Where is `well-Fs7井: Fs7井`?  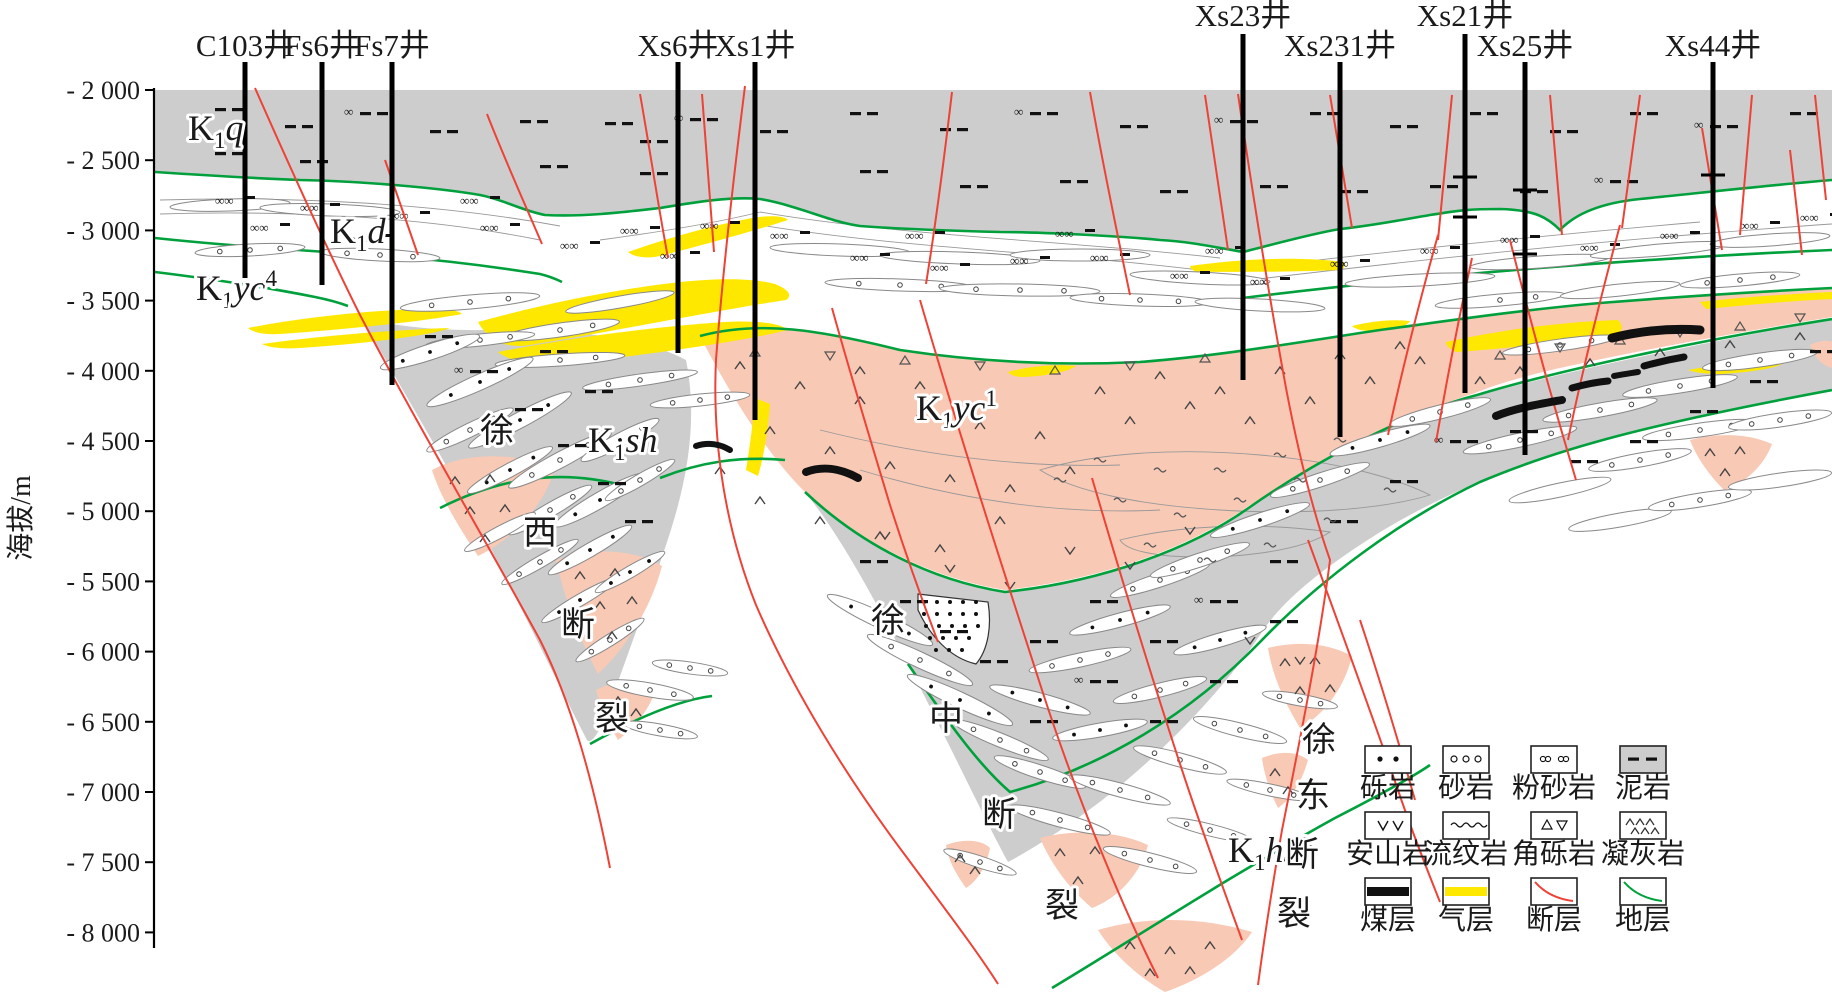 well-Fs7井: Fs7井 is located at coordinates (392, 206).